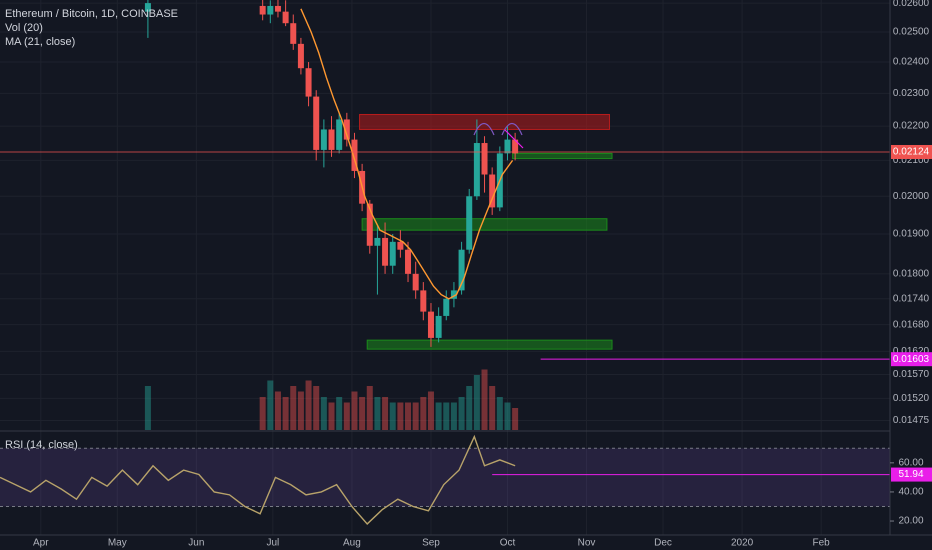  What do you see at coordinates (258, 479) in the screenshot?
I see `rsi-line` at bounding box center [258, 479].